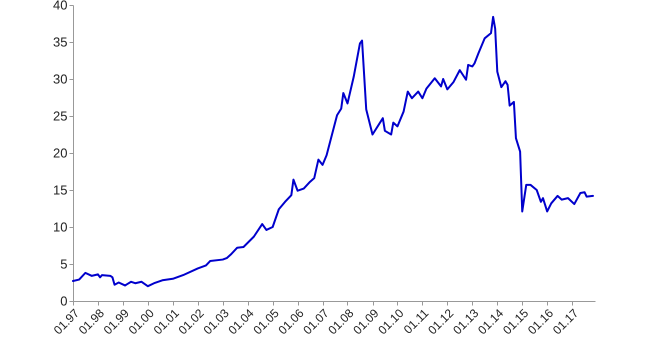  What do you see at coordinates (60, 190) in the screenshot?
I see `y-tick-label: 15` at bounding box center [60, 190].